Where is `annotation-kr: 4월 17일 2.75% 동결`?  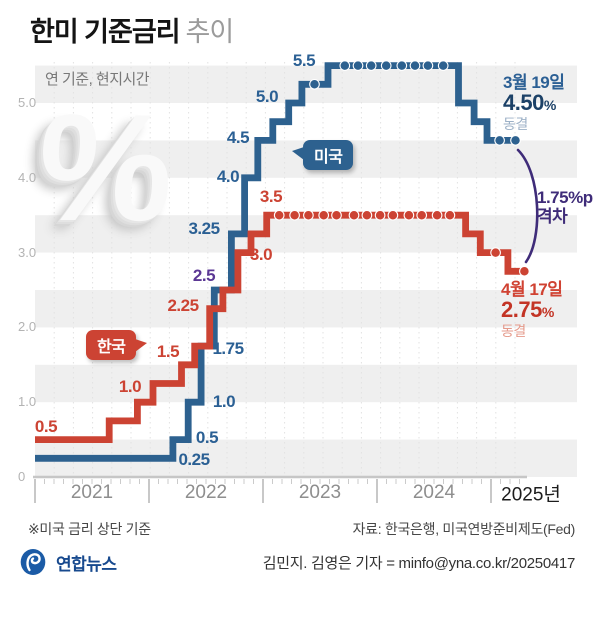 annotation-kr: 4월 17일 2.75% 동결 is located at coordinates (532, 310).